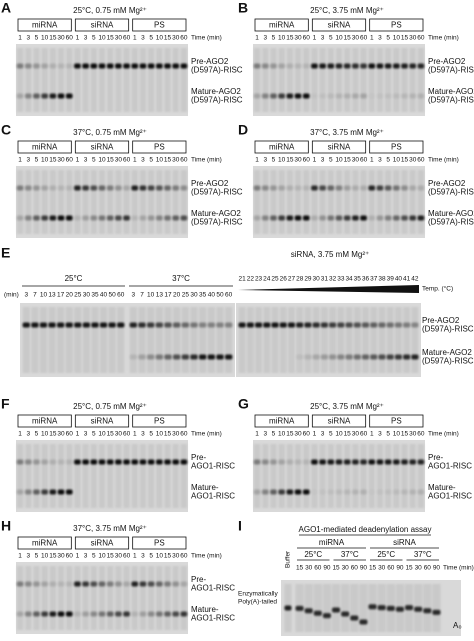 Image resolution: width=474 pixels, height=641 pixels. What do you see at coordinates (391, 568) in the screenshot?
I see `lane-label: 60` at bounding box center [391, 568].